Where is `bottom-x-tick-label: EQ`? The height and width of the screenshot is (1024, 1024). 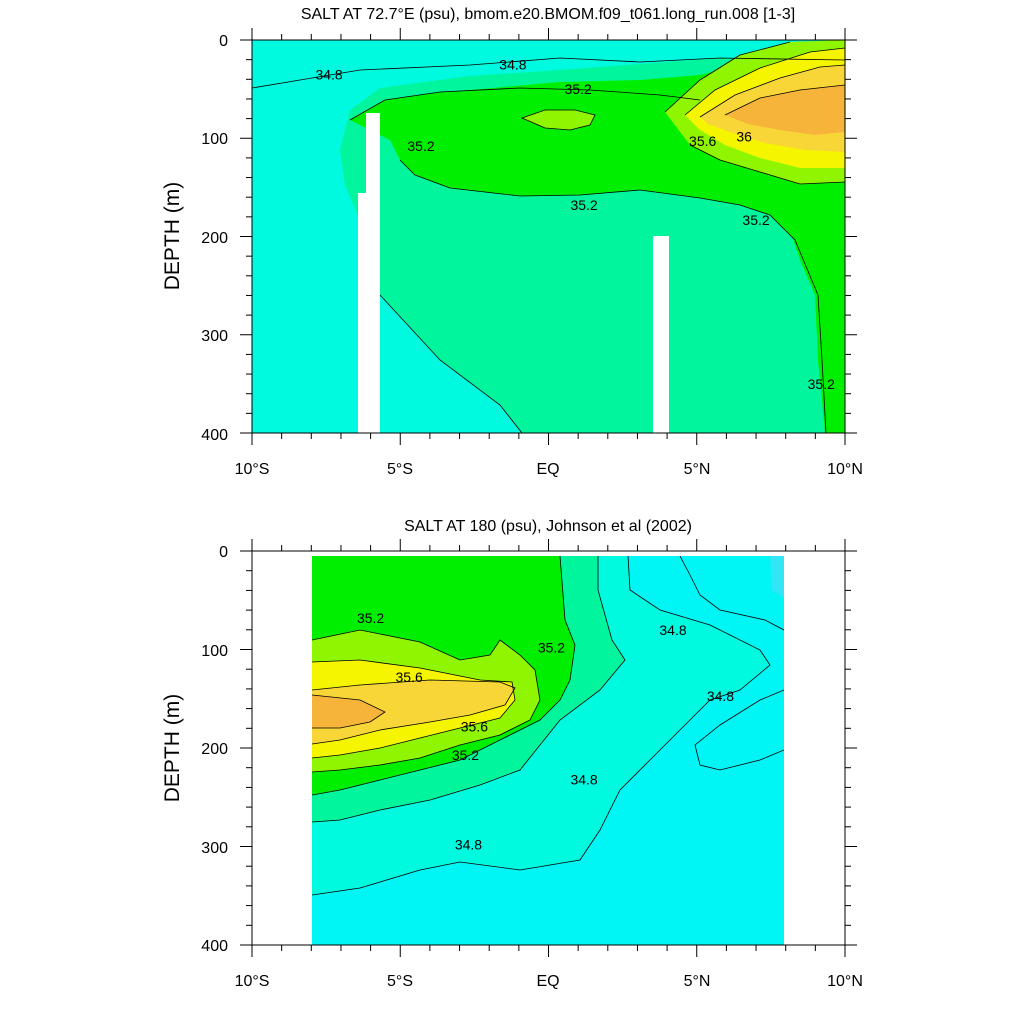
bottom-x-tick-label: EQ is located at coordinates (547, 981).